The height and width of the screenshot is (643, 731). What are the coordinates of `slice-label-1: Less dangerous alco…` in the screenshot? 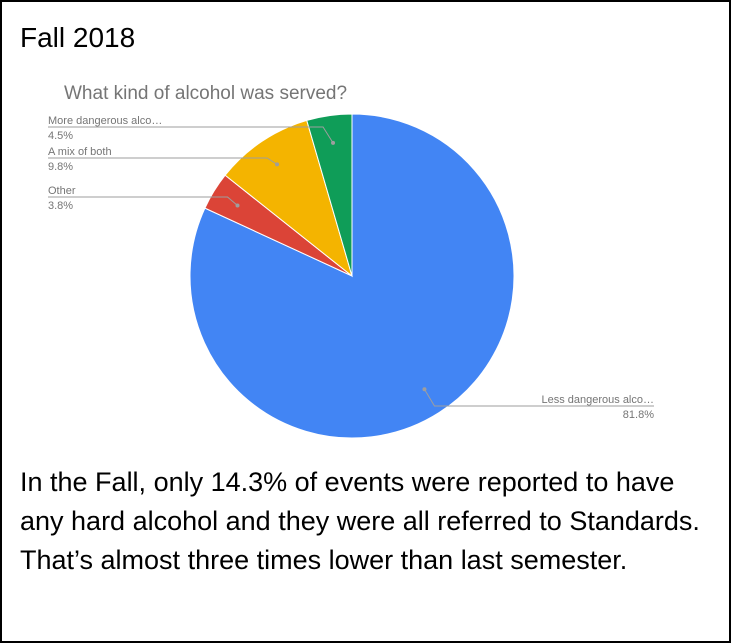 It's located at (597, 400).